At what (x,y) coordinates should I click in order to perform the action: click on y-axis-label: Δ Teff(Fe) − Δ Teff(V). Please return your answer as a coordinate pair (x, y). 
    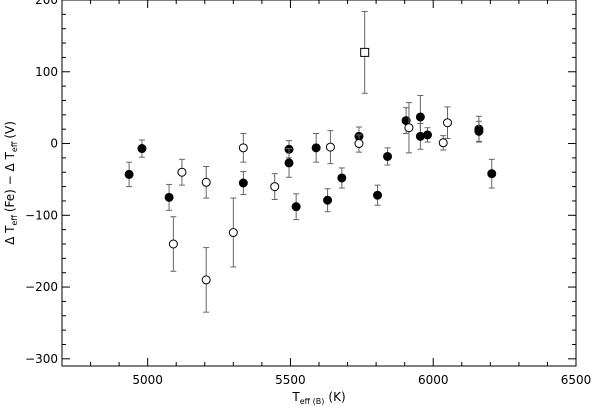
    Looking at the image, I should click on (11, 183).